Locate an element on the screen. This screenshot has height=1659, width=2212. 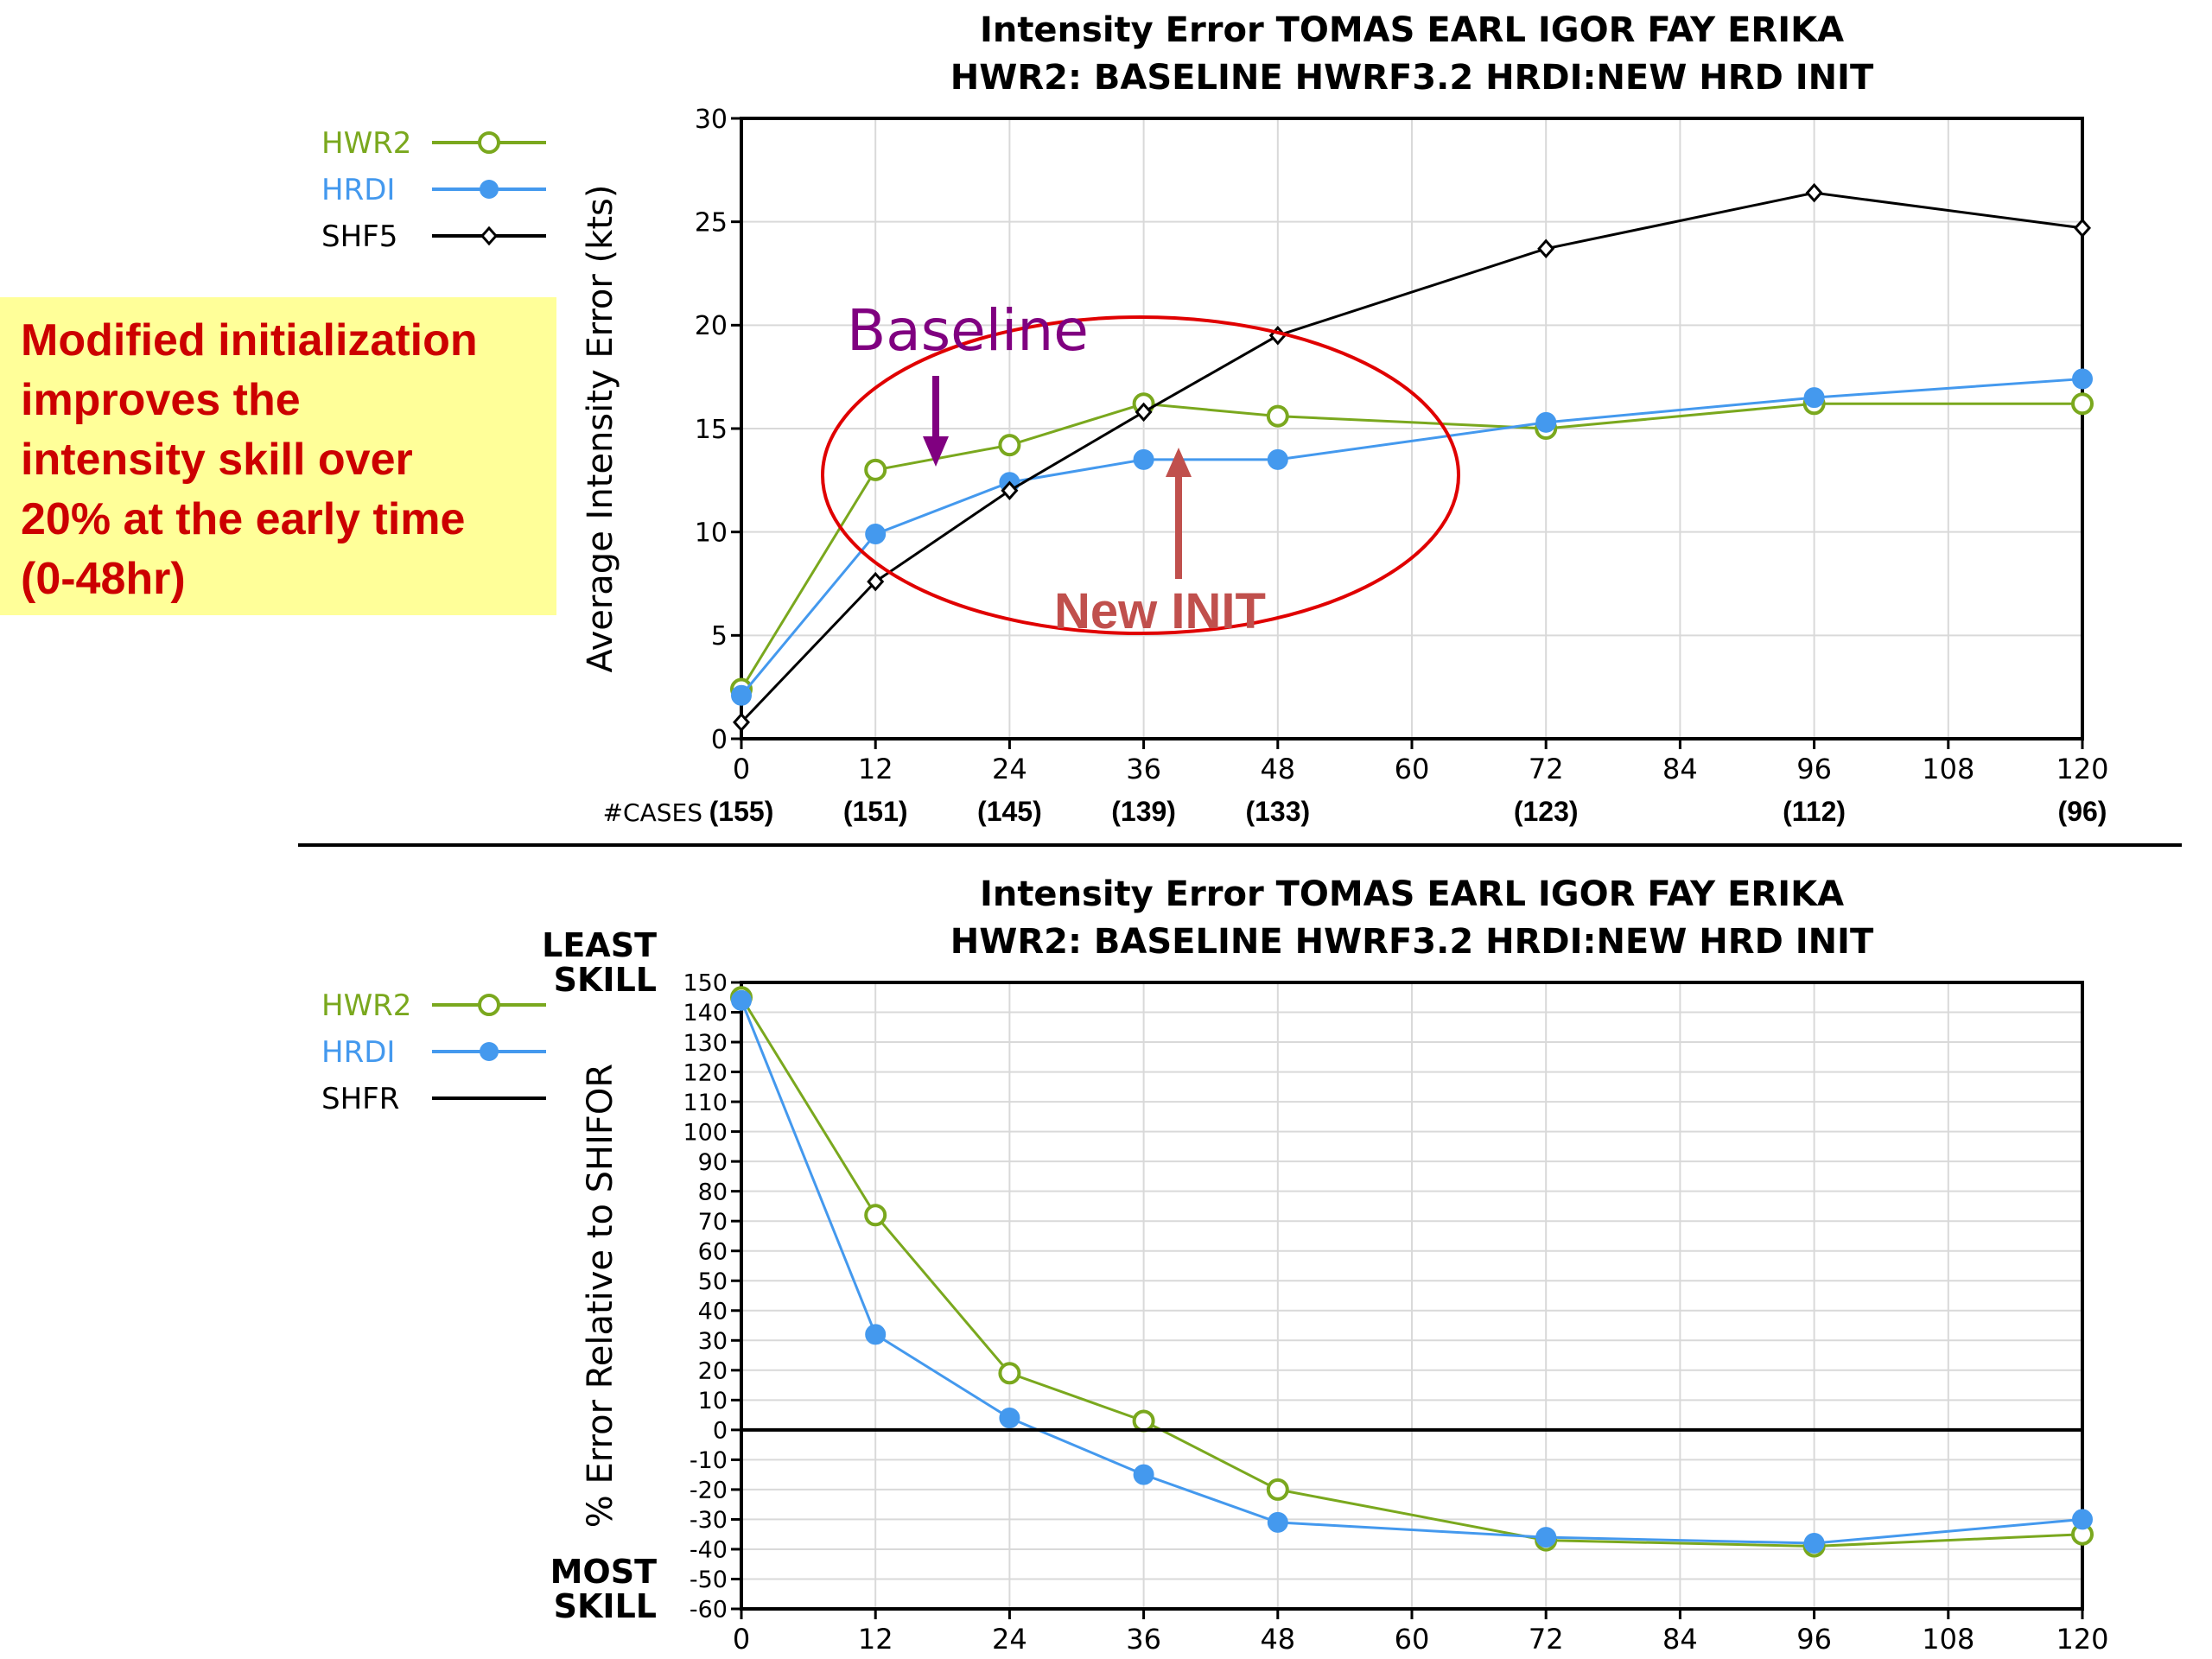
y-tick-label: 130 is located at coordinates (705, 1043).